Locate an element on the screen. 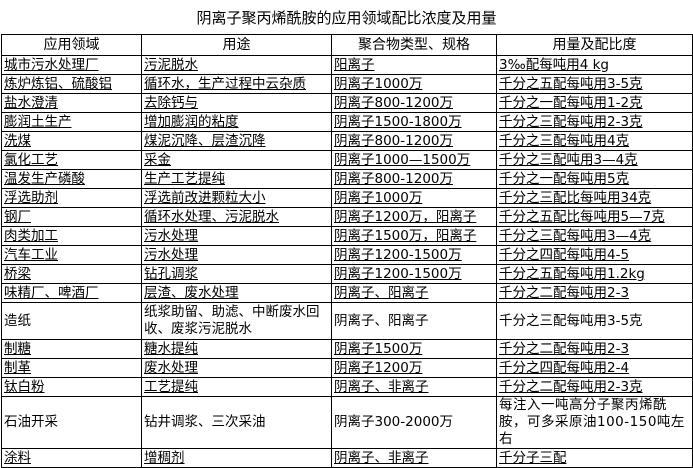 Image resolution: width=693 pixels, height=468 pixels. cell-use: 增加膨润的粘度 is located at coordinates (236, 122).